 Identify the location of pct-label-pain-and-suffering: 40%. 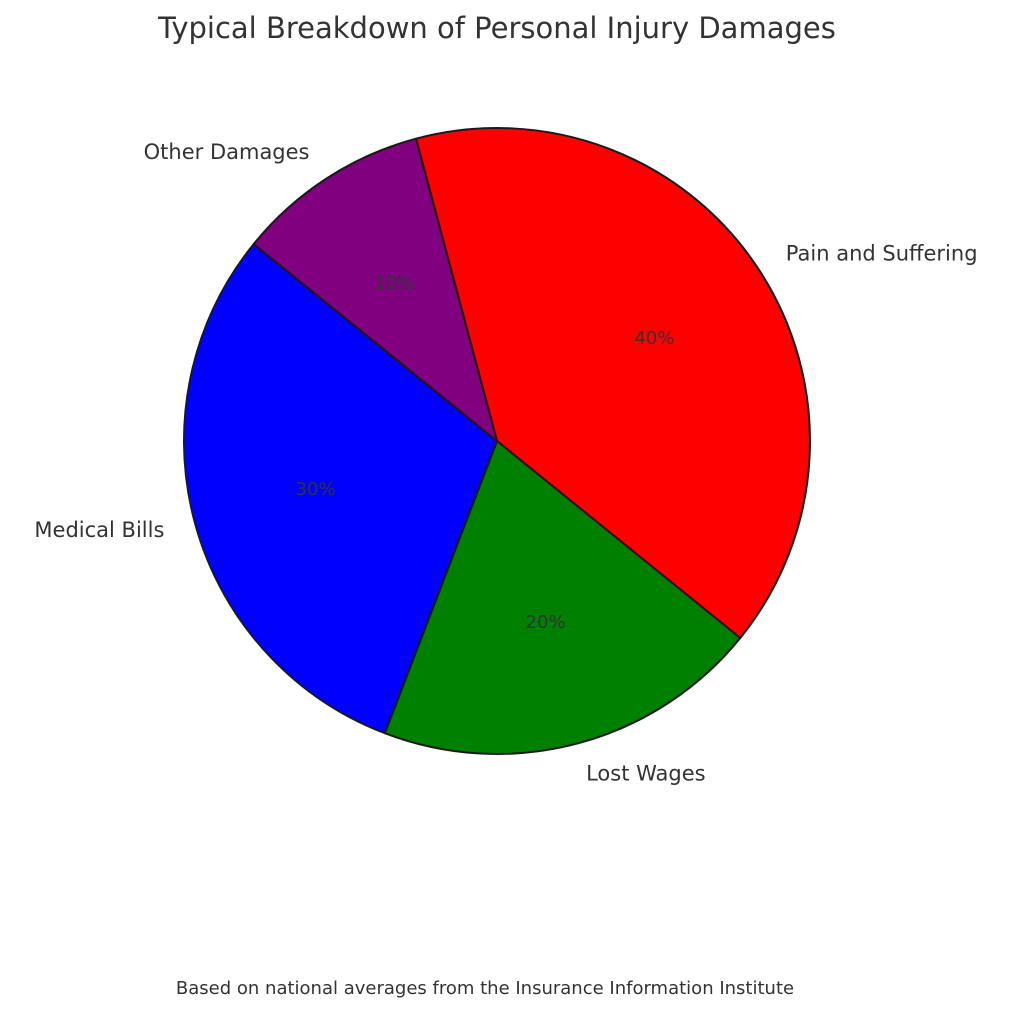
(654, 338).